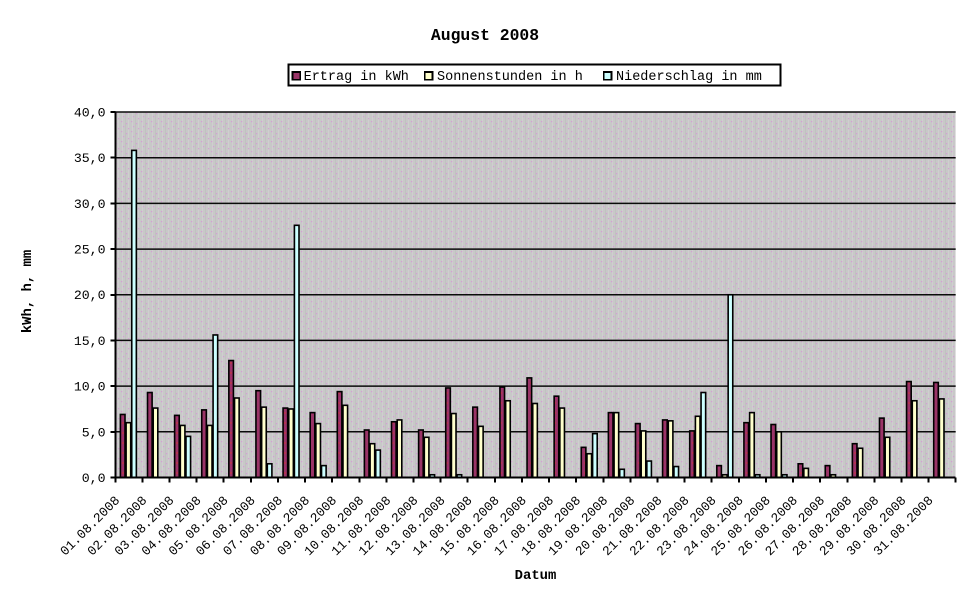 Image resolution: width=970 pixels, height=609 pixels. I want to click on svg-text: 10,0, so click(90, 387).